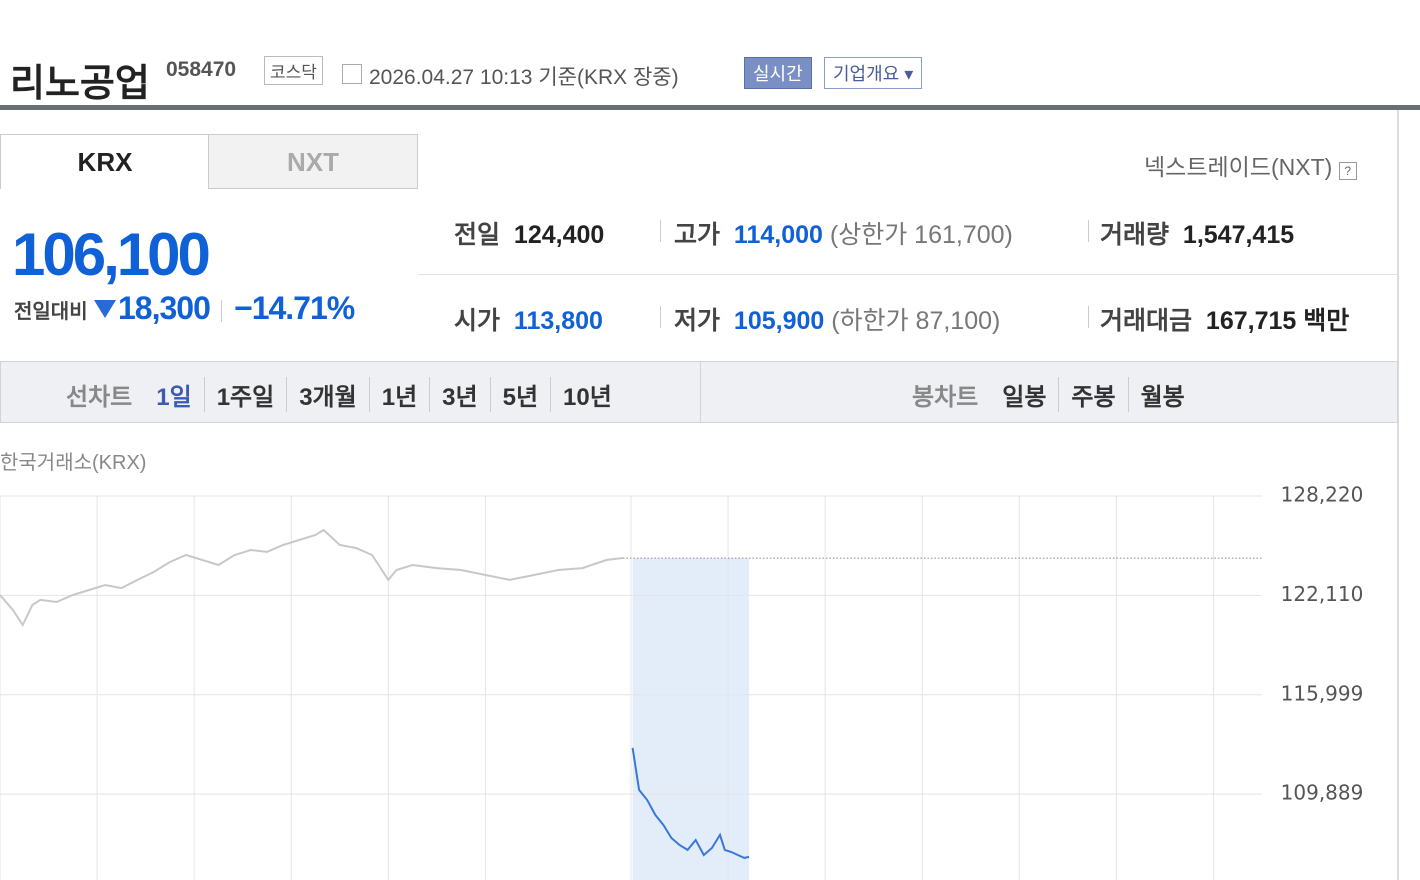 The height and width of the screenshot is (880, 1420). Describe the element at coordinates (459, 394) in the screenshot. I see `period-option: 3년` at that location.